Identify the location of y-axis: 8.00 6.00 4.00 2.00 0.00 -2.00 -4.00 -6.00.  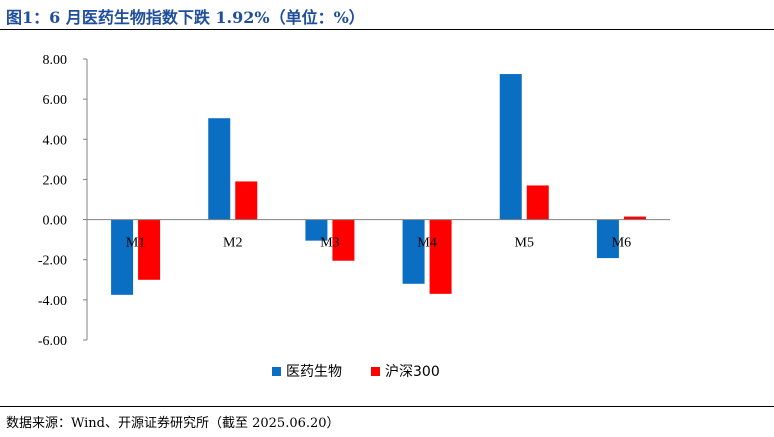
(63, 201).